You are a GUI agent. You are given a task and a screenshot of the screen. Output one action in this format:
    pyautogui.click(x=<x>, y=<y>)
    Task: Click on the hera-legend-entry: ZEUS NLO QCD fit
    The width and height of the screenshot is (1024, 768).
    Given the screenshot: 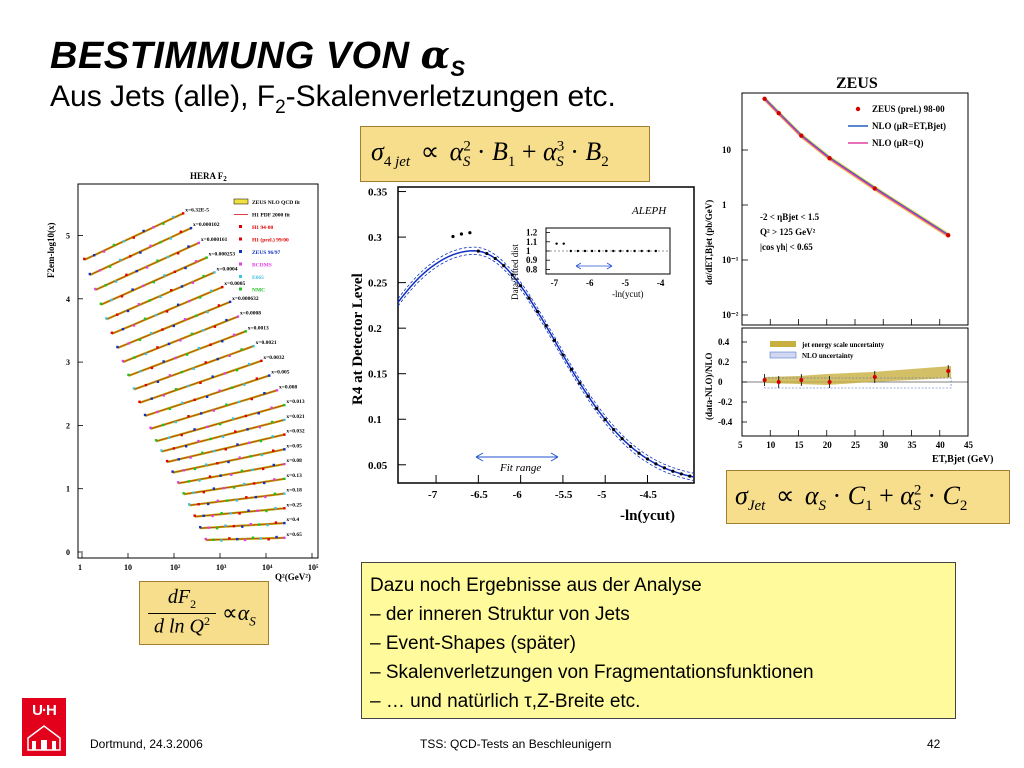 What is the action you would take?
    pyautogui.click(x=276, y=203)
    